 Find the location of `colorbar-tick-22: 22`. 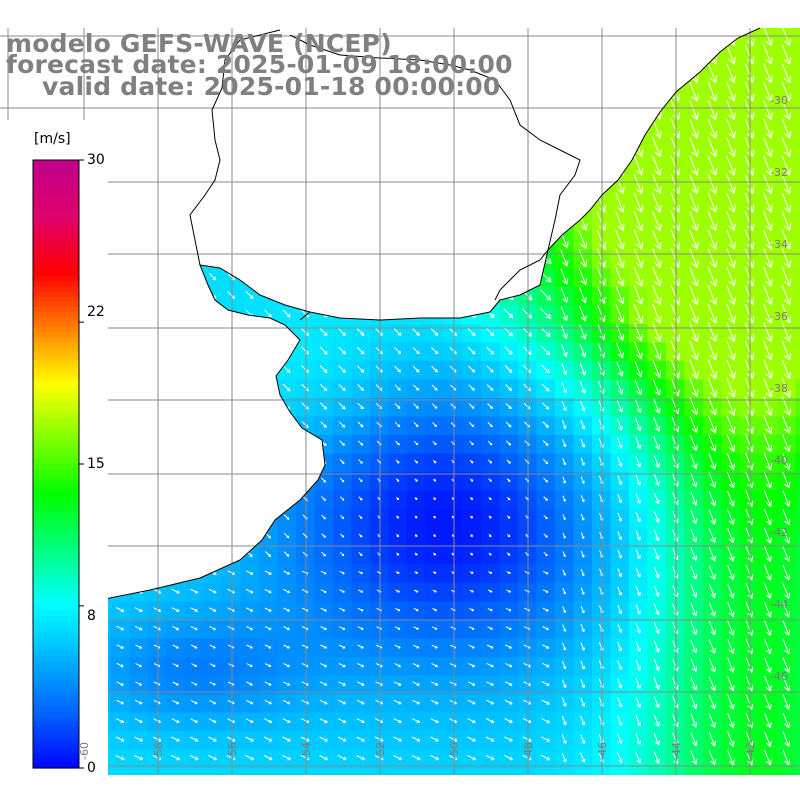

colorbar-tick-22: 22 is located at coordinates (96, 312).